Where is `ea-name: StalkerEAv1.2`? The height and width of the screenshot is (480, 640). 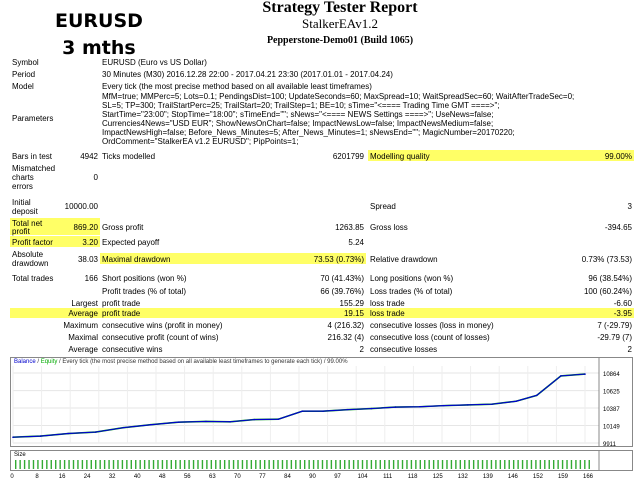
ea-name: StalkerEAv1.2 is located at coordinates (340, 23).